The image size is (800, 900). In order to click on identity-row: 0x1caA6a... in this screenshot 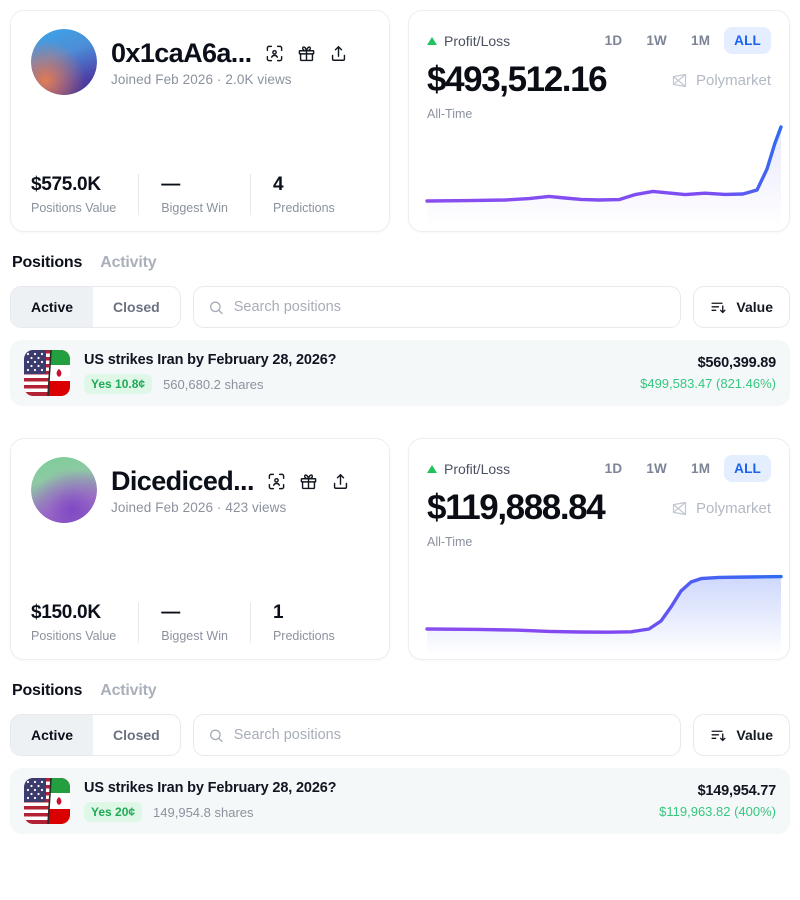, I will do `click(200, 62)`.